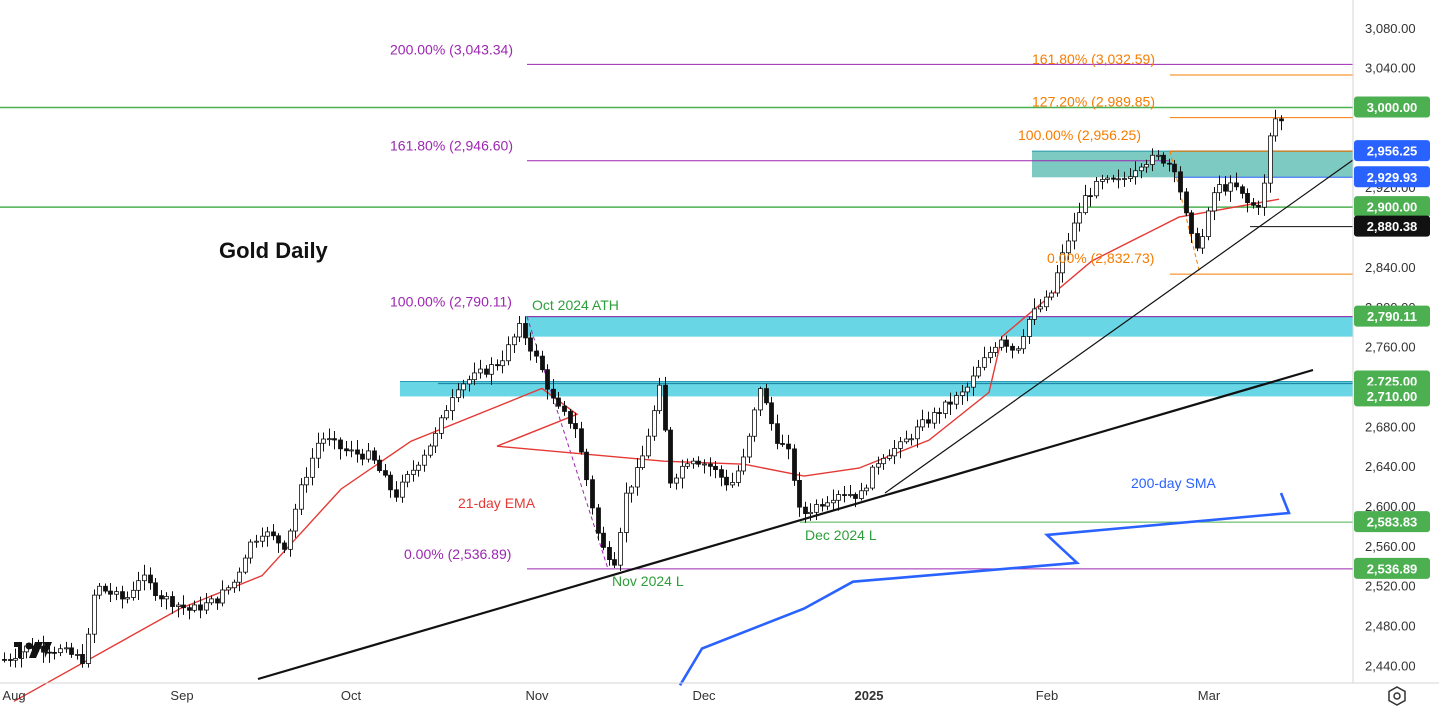  Describe the element at coordinates (274, 250) in the screenshot. I see `chart-title: Gold Daily` at that location.